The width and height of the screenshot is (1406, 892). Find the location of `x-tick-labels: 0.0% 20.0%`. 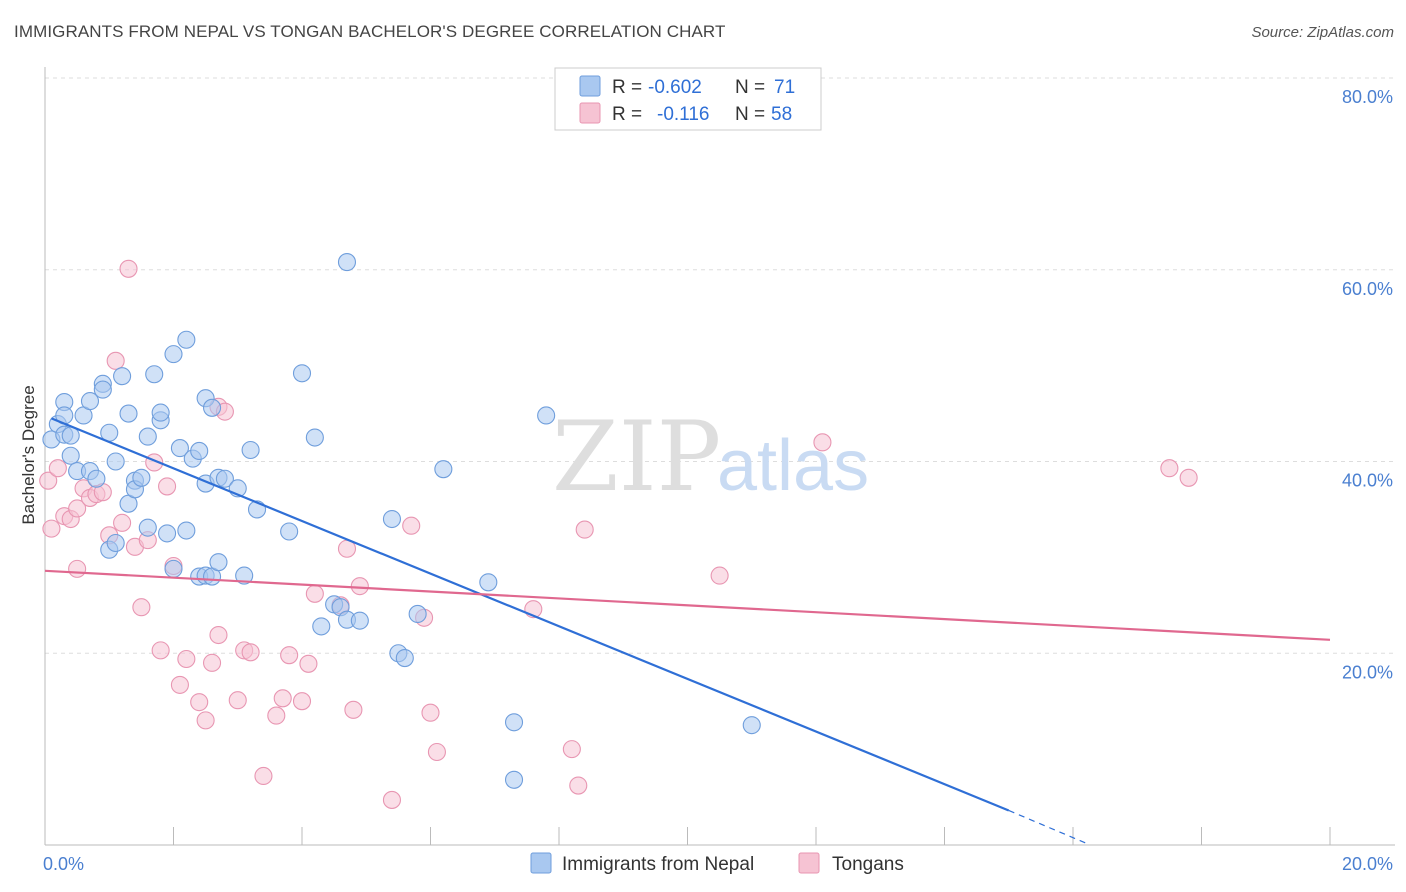

x-tick-labels: 0.0% 20.0% is located at coordinates (718, 864).